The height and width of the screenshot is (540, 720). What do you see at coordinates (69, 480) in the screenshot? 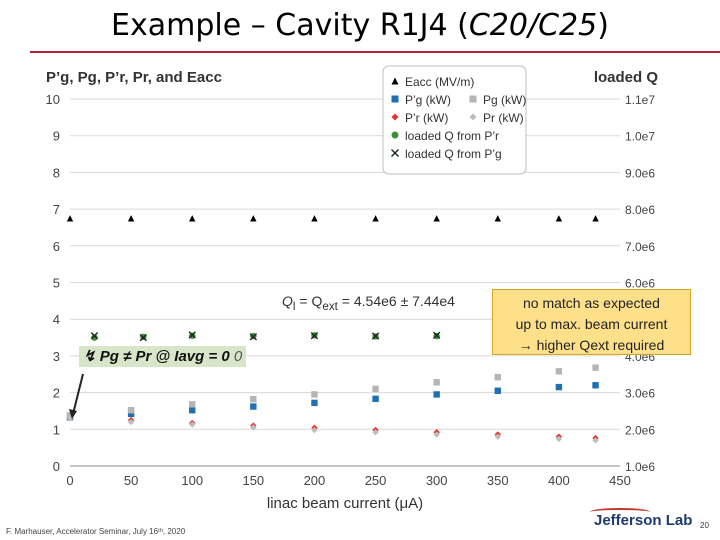
I see `x-tick-label: 0` at bounding box center [69, 480].